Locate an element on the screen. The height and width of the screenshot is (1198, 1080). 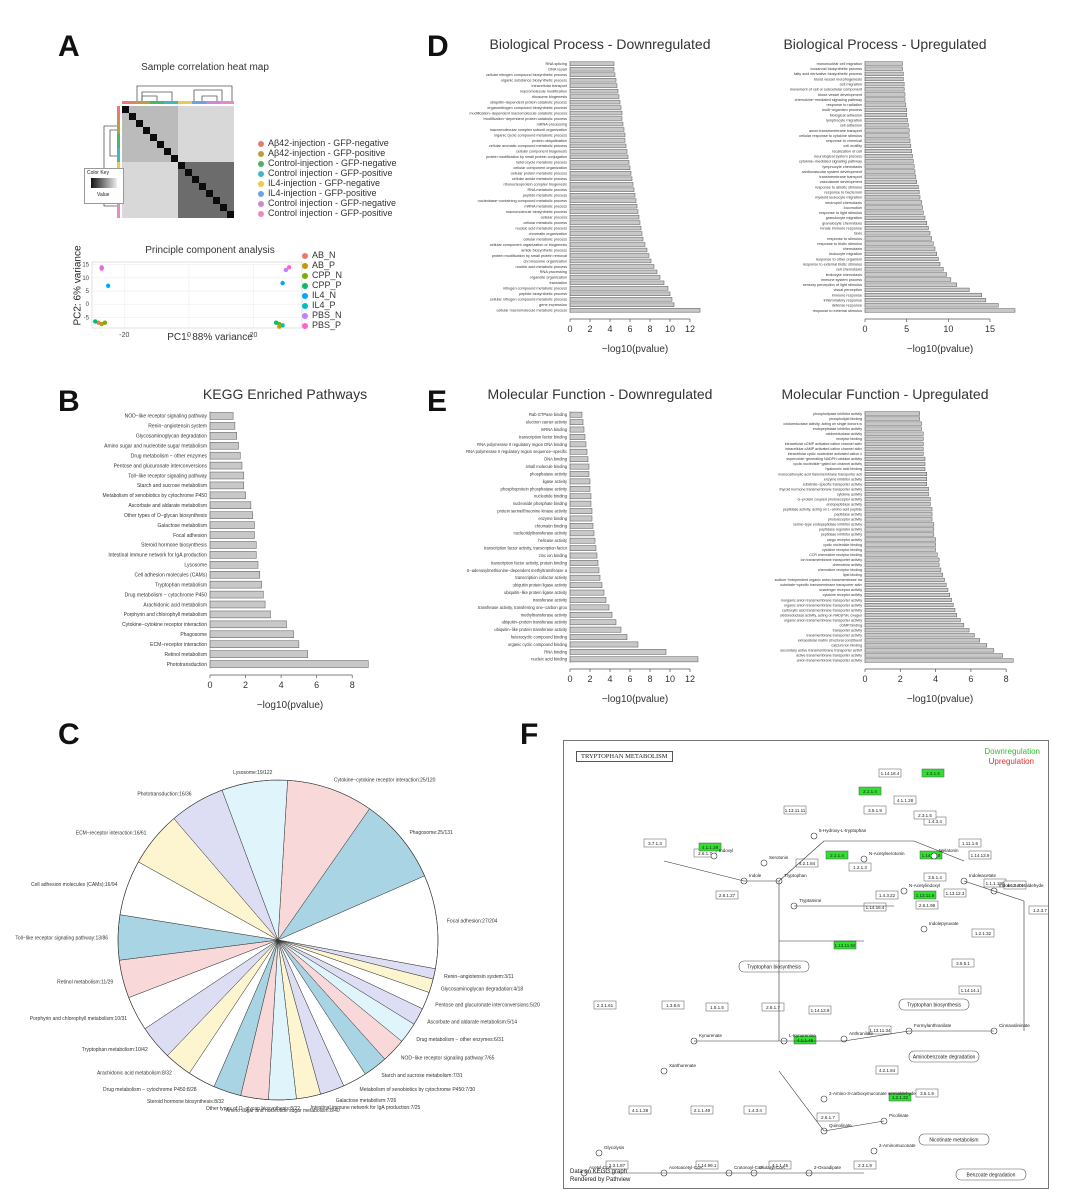
pca-ylabel: PC2: 6% variance is located at coordinates (78, 285).